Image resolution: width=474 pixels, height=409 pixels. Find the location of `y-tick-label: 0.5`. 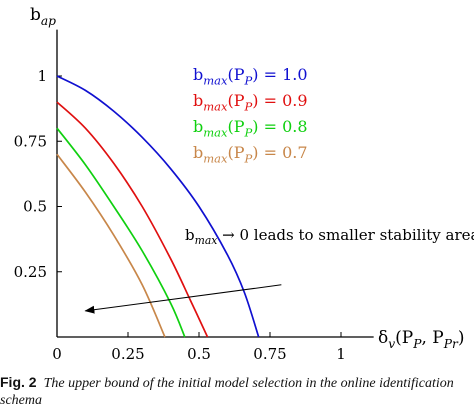

y-tick-label: 0.5 is located at coordinates (35, 207).